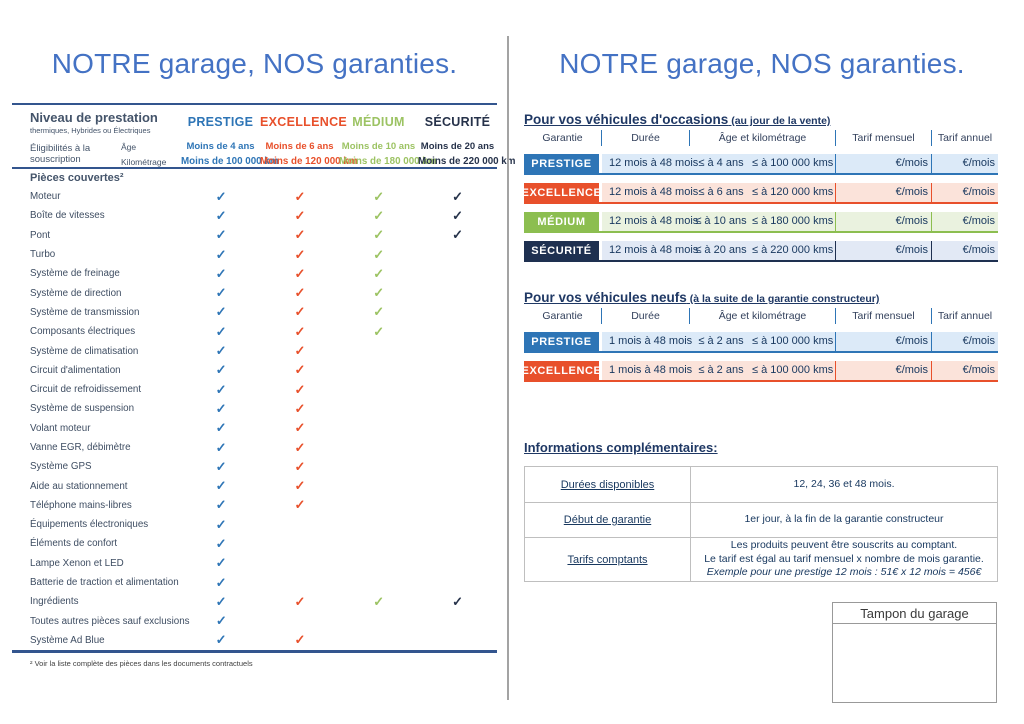 This screenshot has width=1024, height=724. What do you see at coordinates (40, 235) in the screenshot?
I see `part-label: Pont` at bounding box center [40, 235].